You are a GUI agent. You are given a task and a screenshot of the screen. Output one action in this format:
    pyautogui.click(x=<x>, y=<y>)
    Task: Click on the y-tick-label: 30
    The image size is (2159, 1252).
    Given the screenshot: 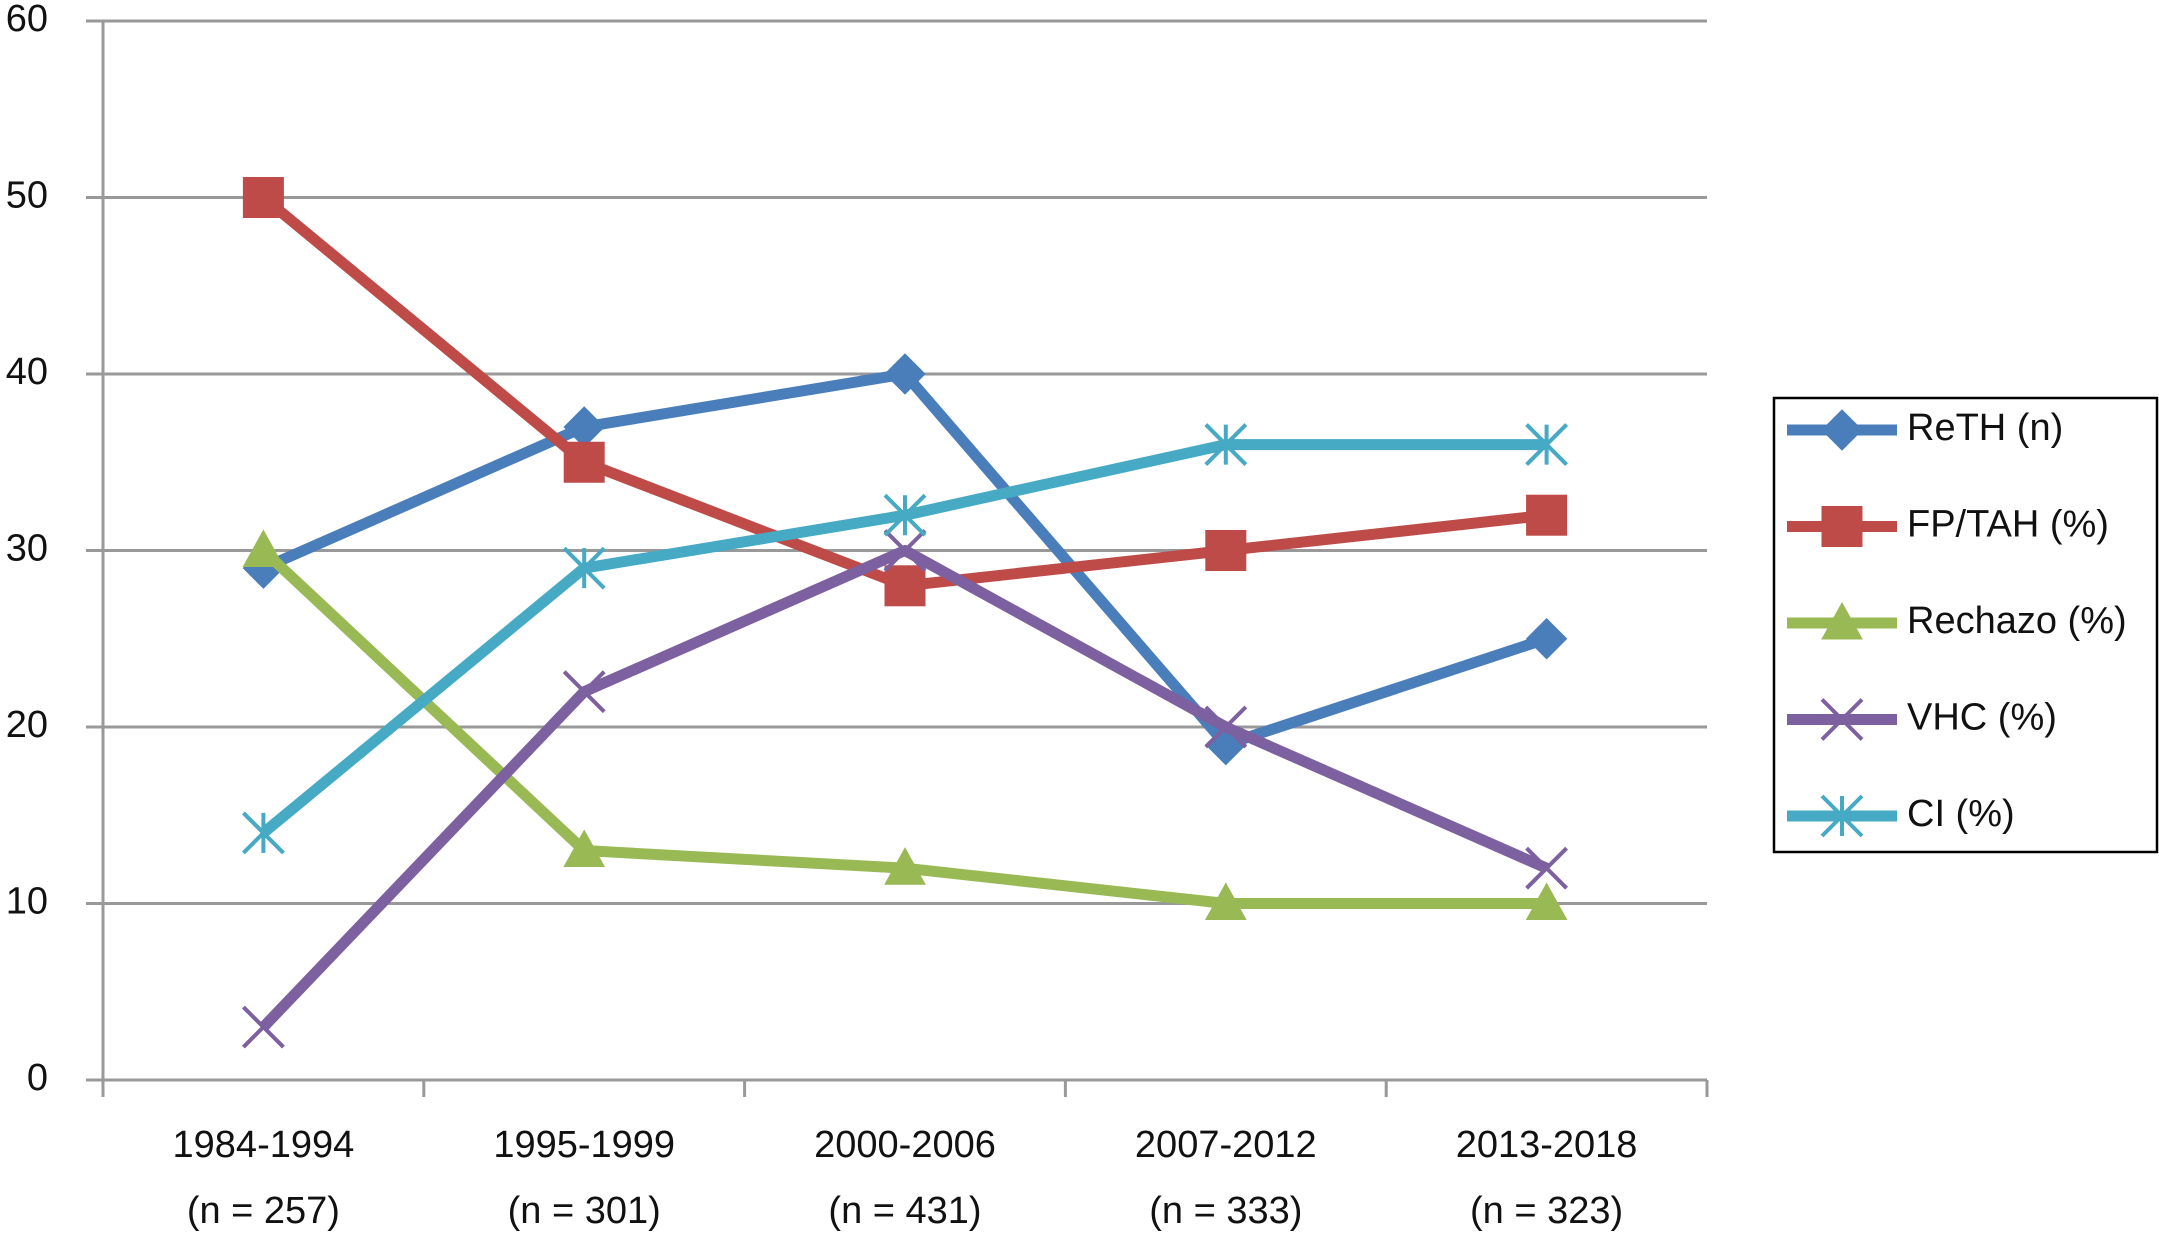 What is the action you would take?
    pyautogui.click(x=27, y=549)
    